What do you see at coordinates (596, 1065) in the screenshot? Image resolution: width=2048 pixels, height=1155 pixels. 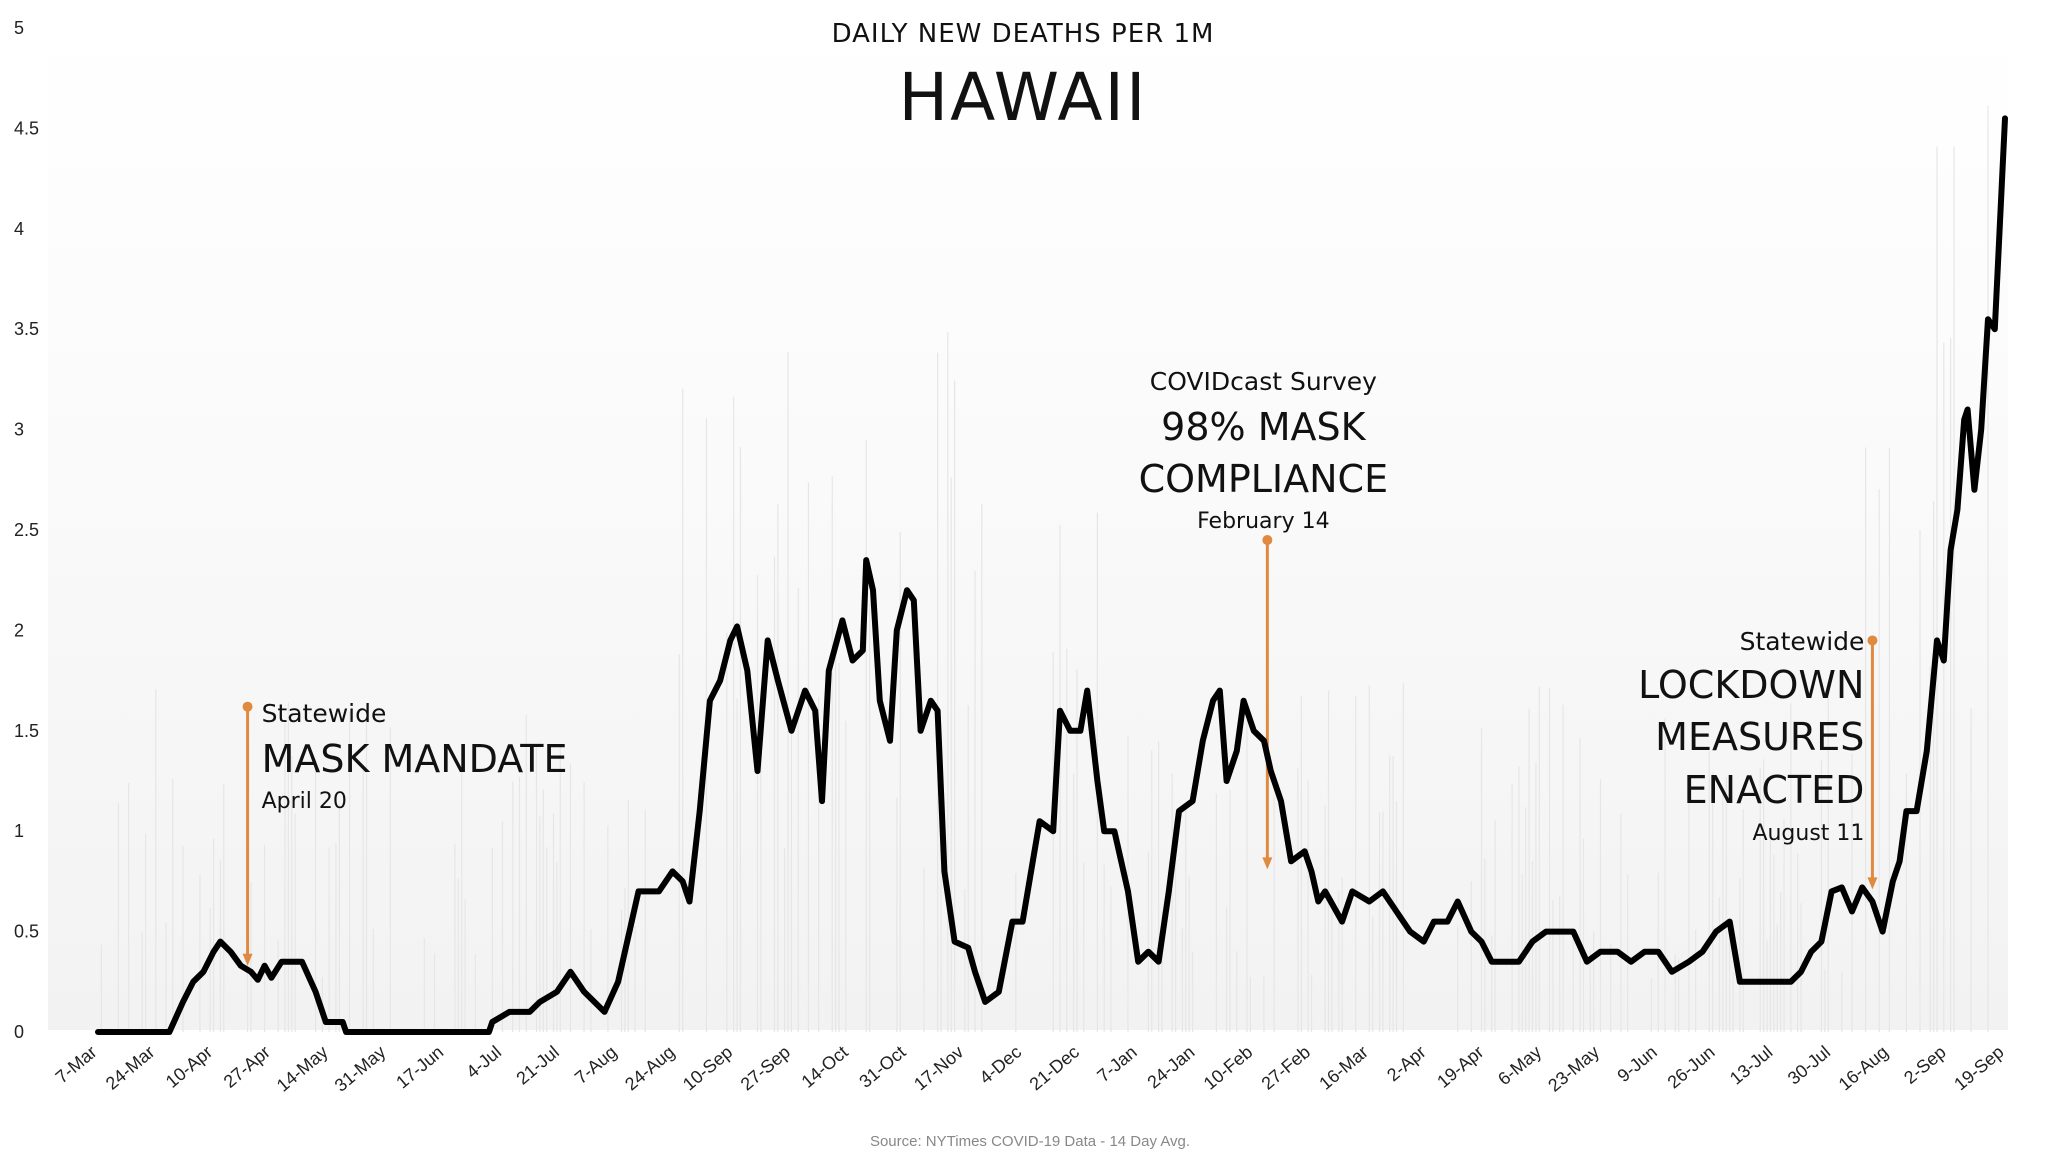 I see `x-tick-label: 7-Aug` at bounding box center [596, 1065].